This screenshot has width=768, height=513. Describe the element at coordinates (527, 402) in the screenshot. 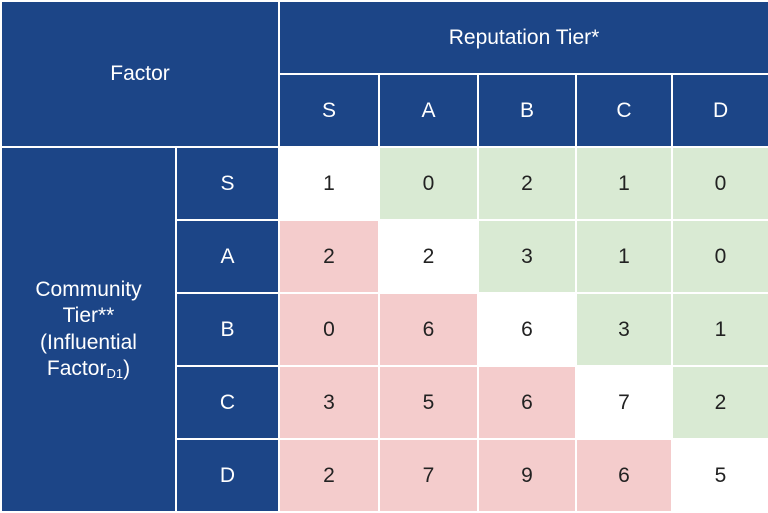

I see `cell-c-b: 6` at that location.